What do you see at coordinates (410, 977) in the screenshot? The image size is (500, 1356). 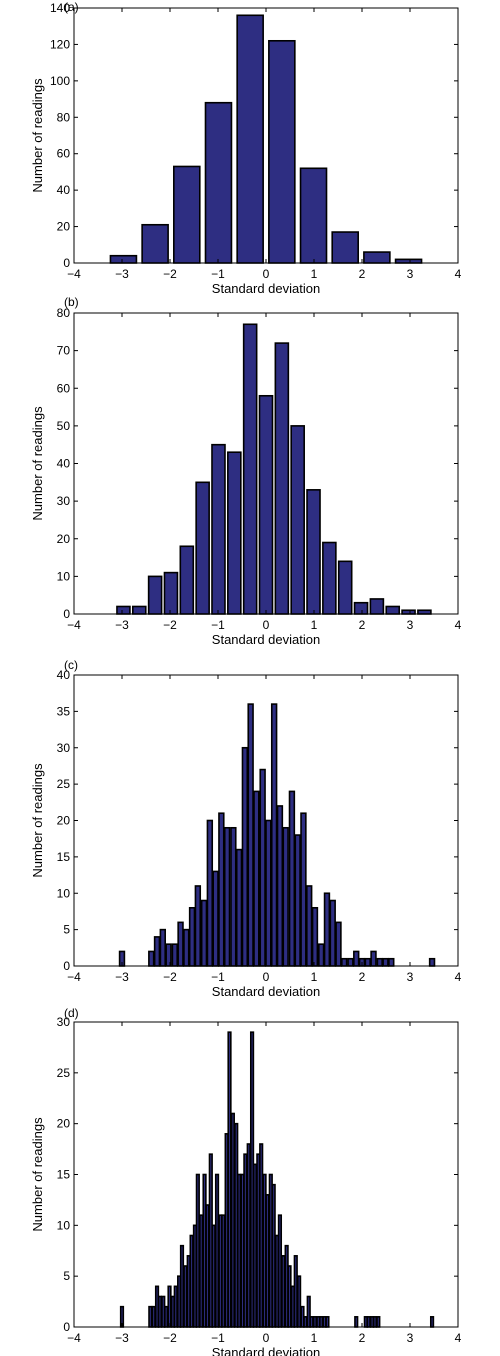 I see `x-tick-label-c-7: 3` at bounding box center [410, 977].